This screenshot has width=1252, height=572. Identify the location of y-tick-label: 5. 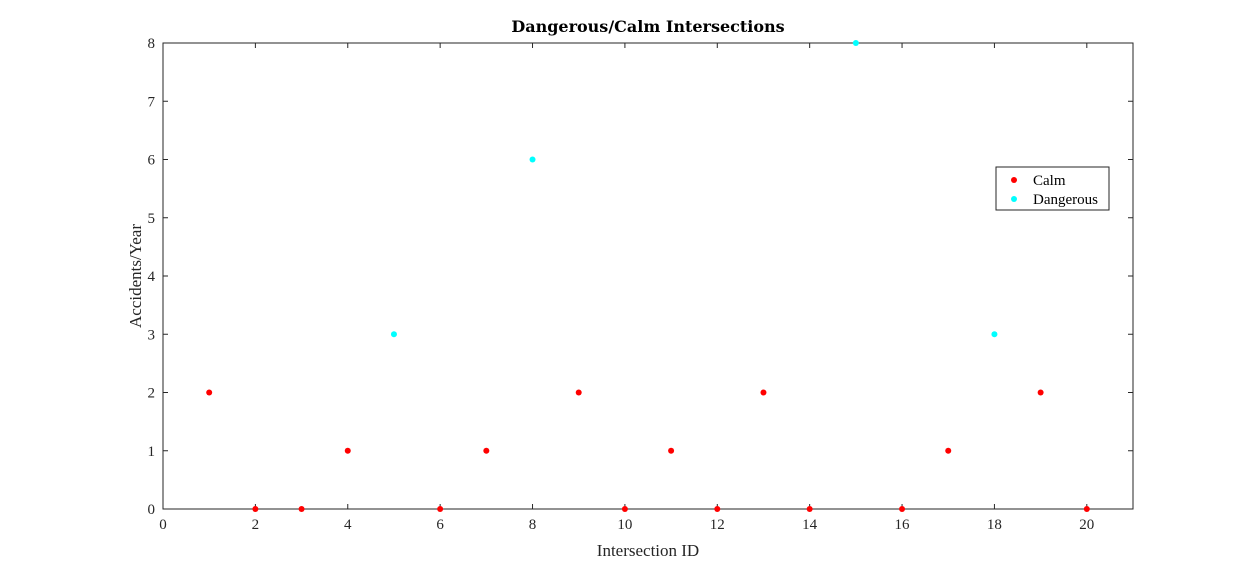
(152, 219).